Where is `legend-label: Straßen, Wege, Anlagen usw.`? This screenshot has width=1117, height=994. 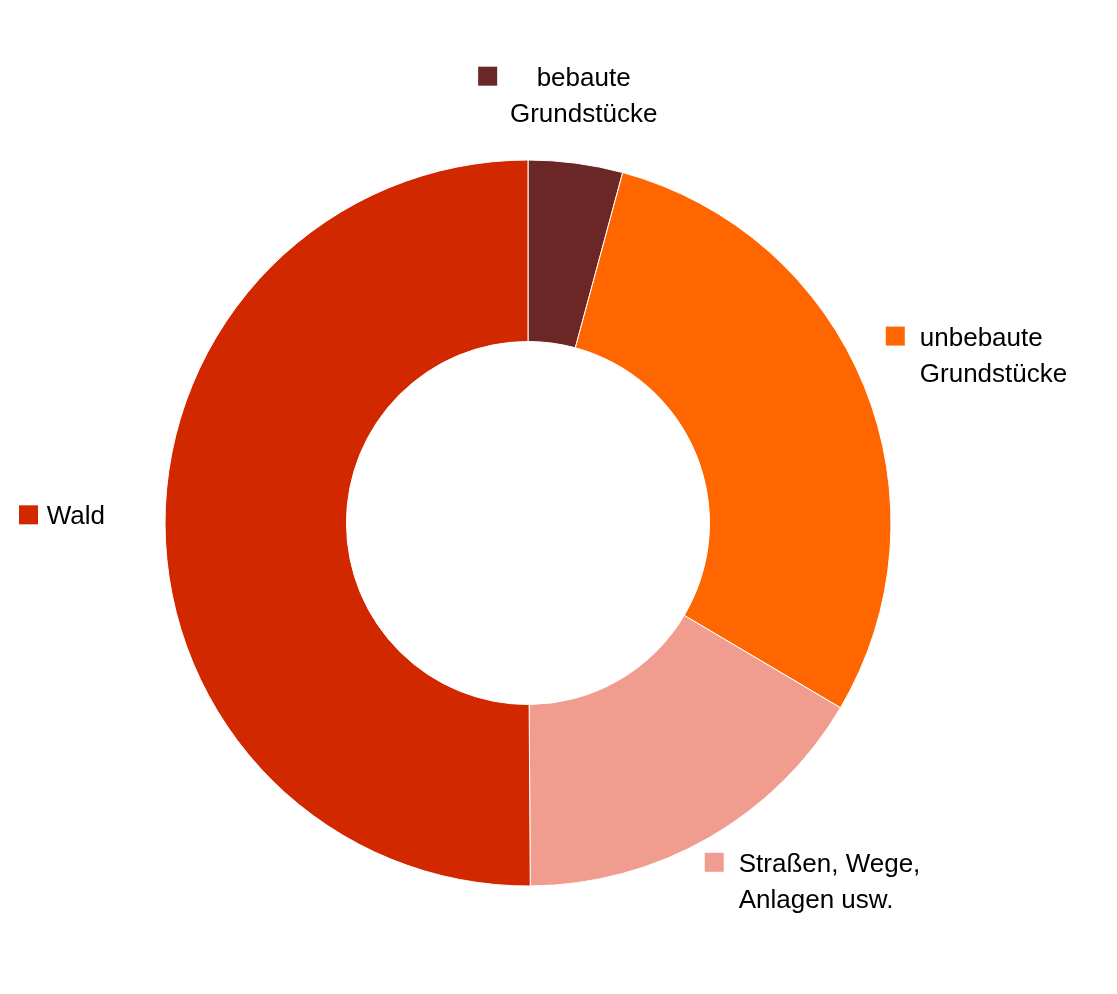
legend-label: Straßen, Wege, Anlagen usw. is located at coordinates (829, 880).